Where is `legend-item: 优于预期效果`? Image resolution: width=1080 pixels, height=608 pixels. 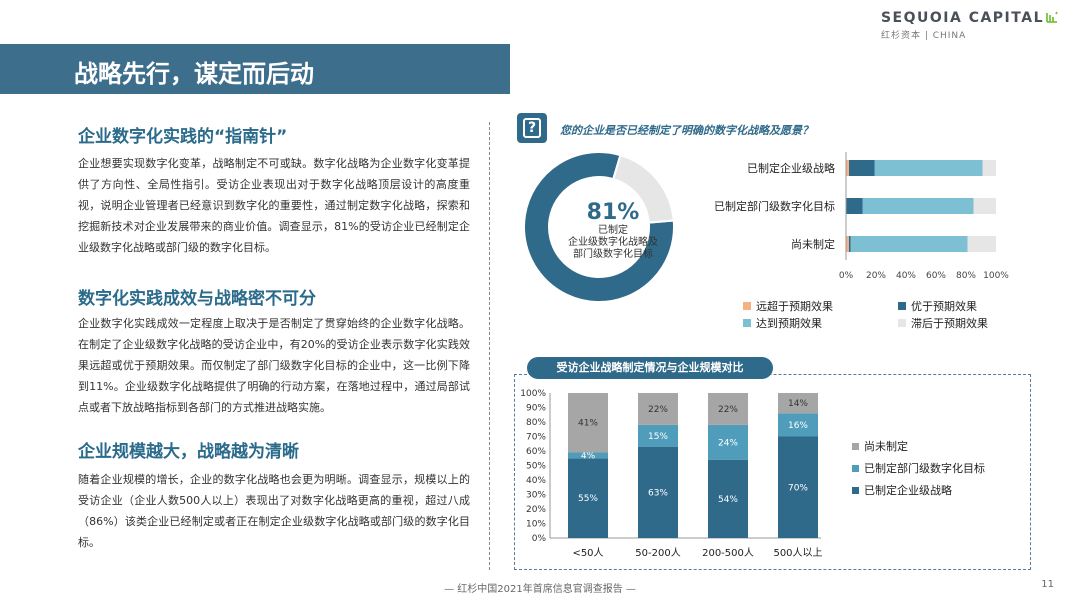 legend-item: 优于预期效果 is located at coordinates (937, 306).